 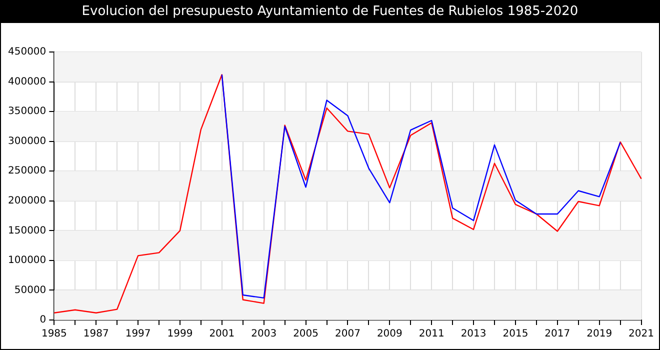 What do you see at coordinates (138, 334) in the screenshot?
I see `x-tick-label: 1997` at bounding box center [138, 334].